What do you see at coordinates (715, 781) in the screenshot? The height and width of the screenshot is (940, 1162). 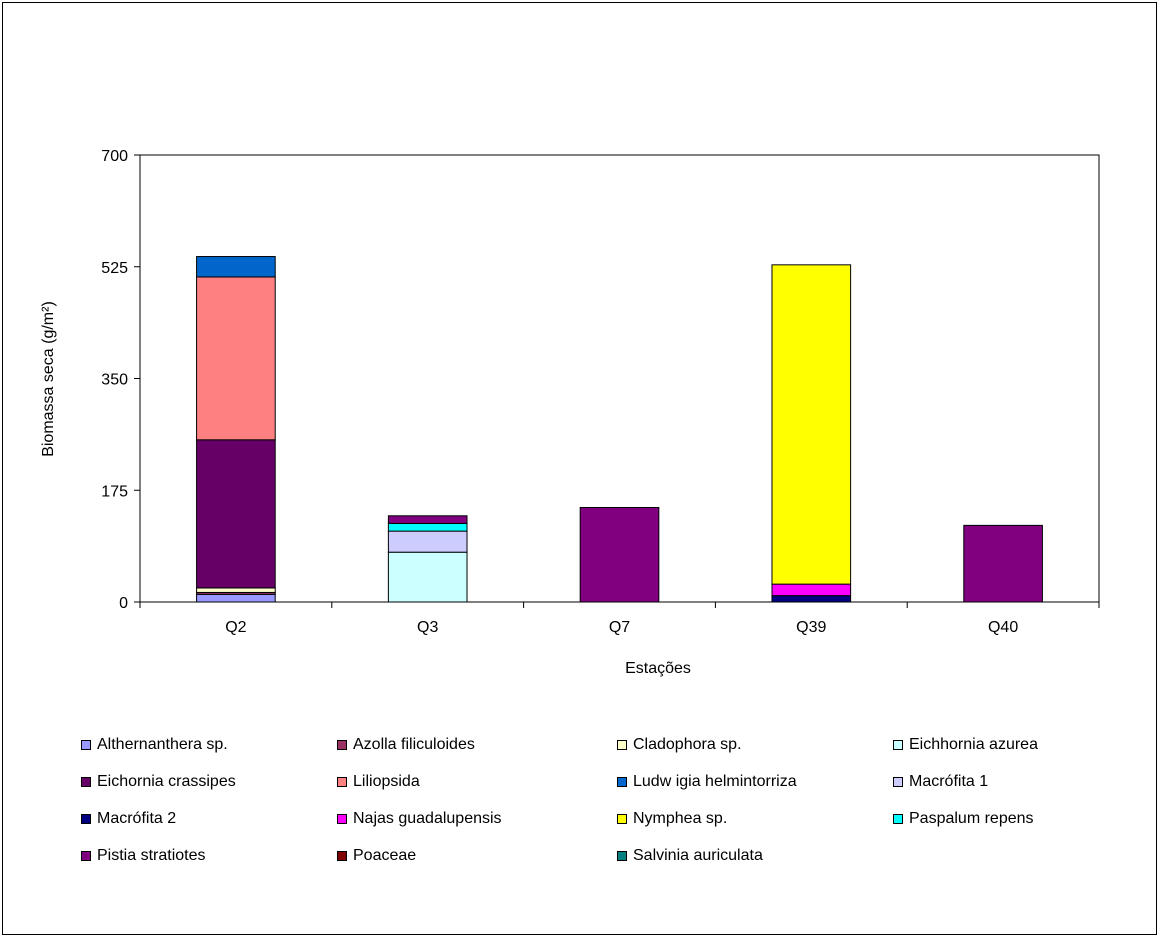 I see `legend-label: Ludw igia helmintorriza` at bounding box center [715, 781].